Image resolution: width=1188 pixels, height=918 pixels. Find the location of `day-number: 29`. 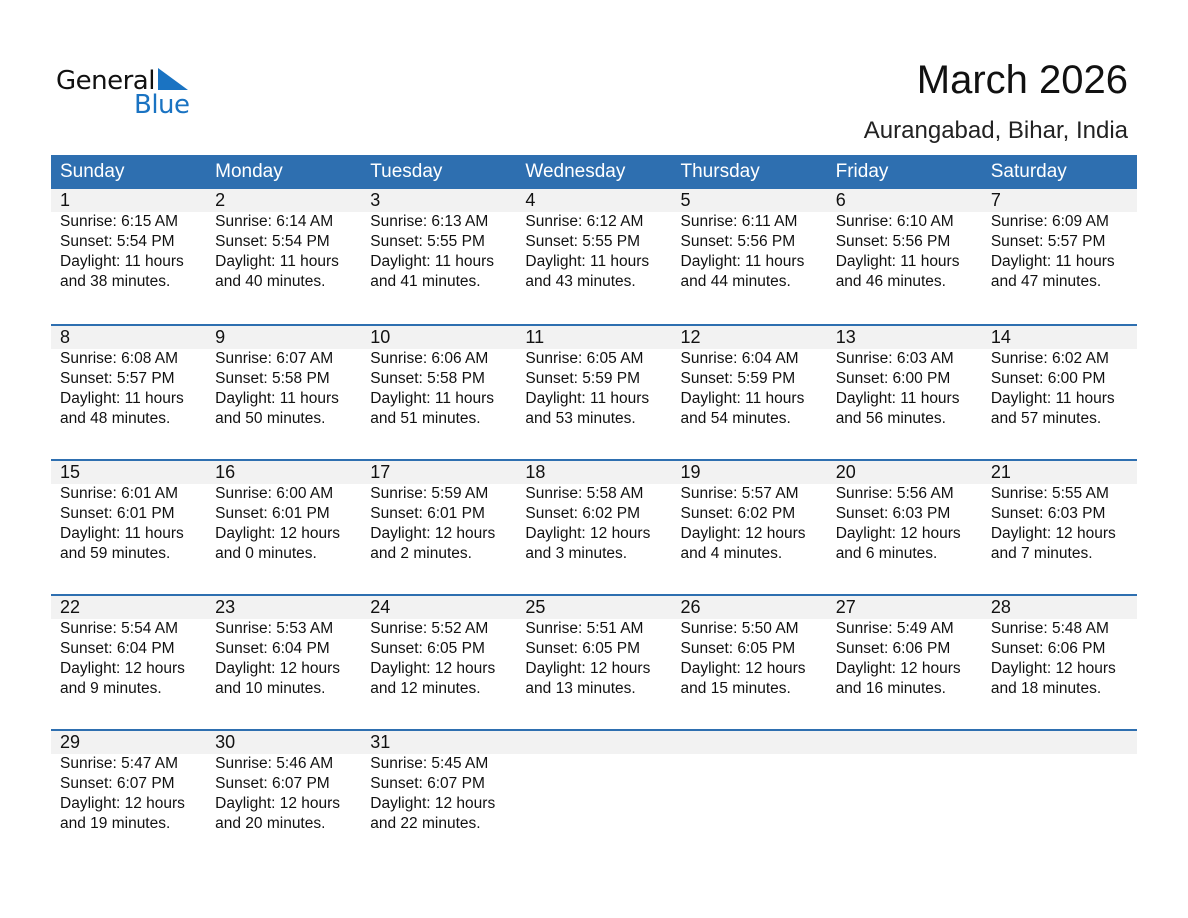

day-number: 29 is located at coordinates (70, 742).